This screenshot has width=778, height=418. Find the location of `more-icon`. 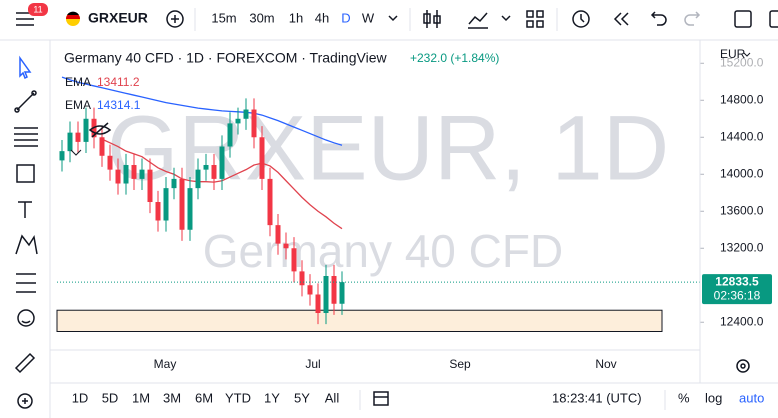

more-icon is located at coordinates (773, 19).